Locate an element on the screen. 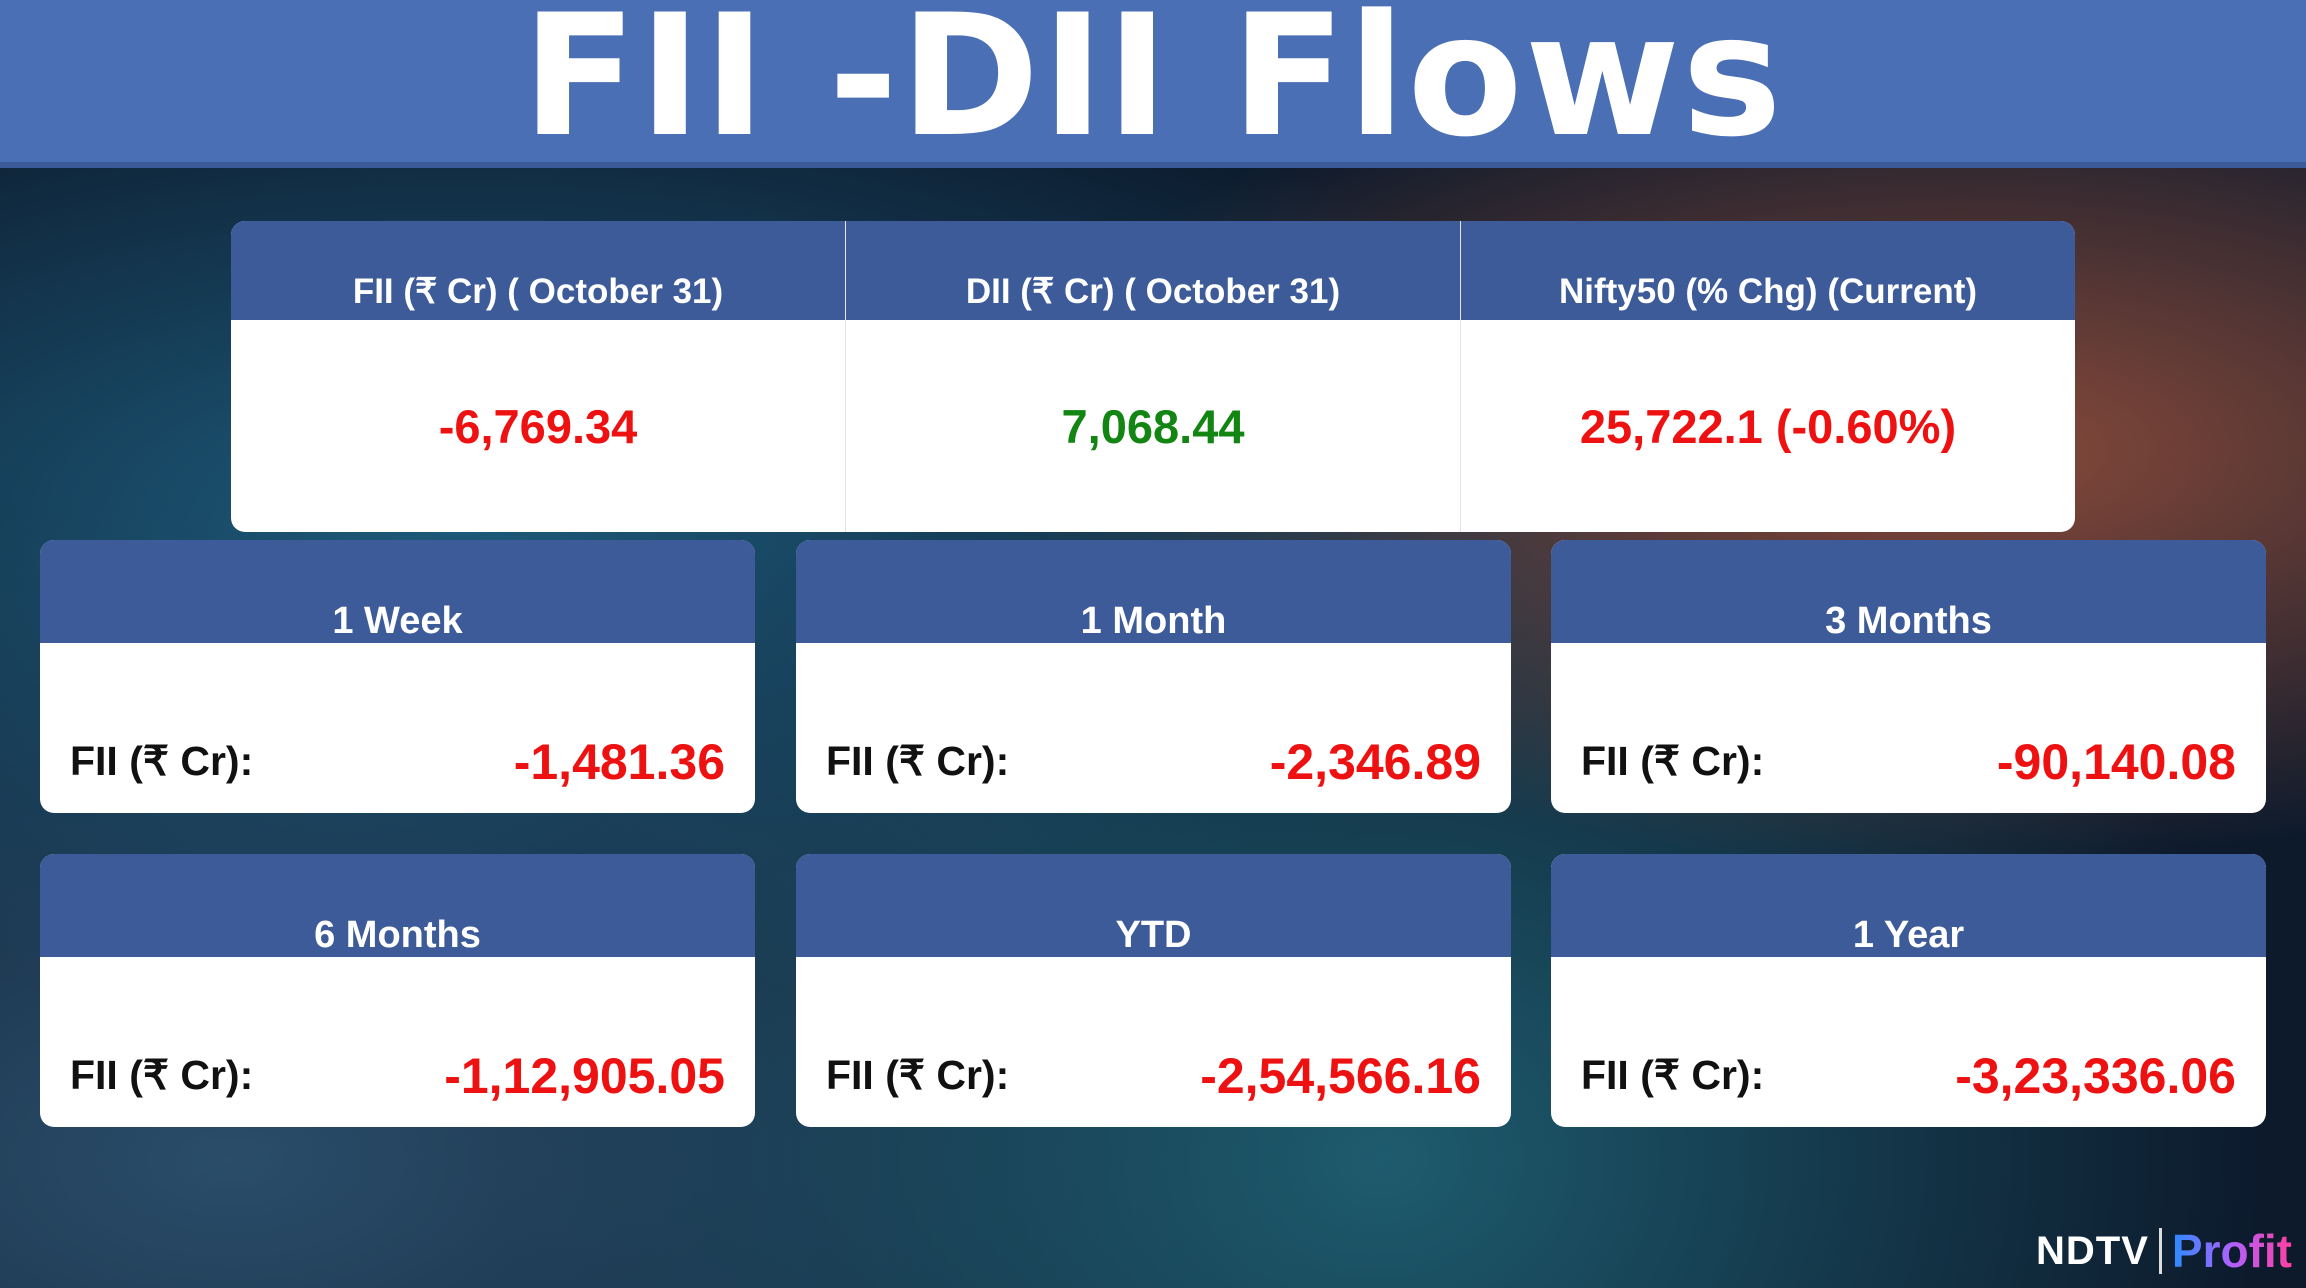 The image size is (2306, 1288). card-value: -2,54,566.16 is located at coordinates (1340, 1076).